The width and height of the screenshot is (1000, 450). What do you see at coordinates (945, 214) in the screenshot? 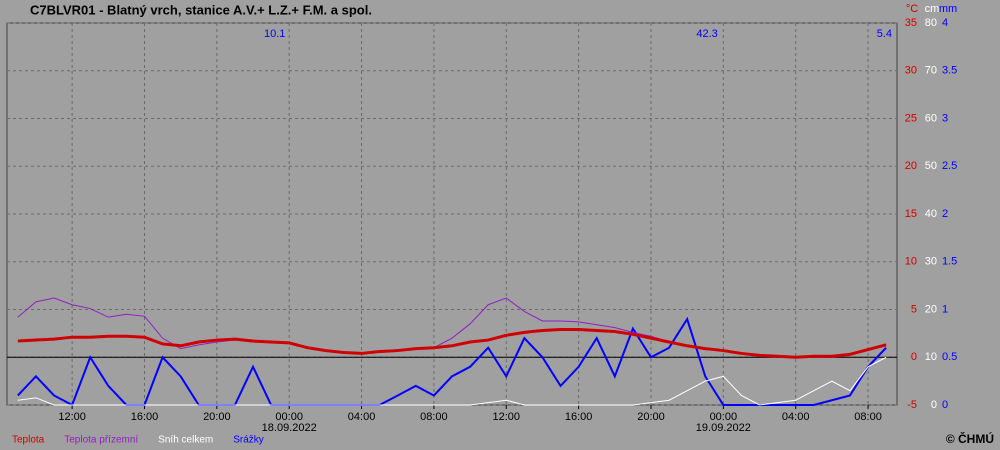
I see `y3-tick-label: 2` at bounding box center [945, 214].